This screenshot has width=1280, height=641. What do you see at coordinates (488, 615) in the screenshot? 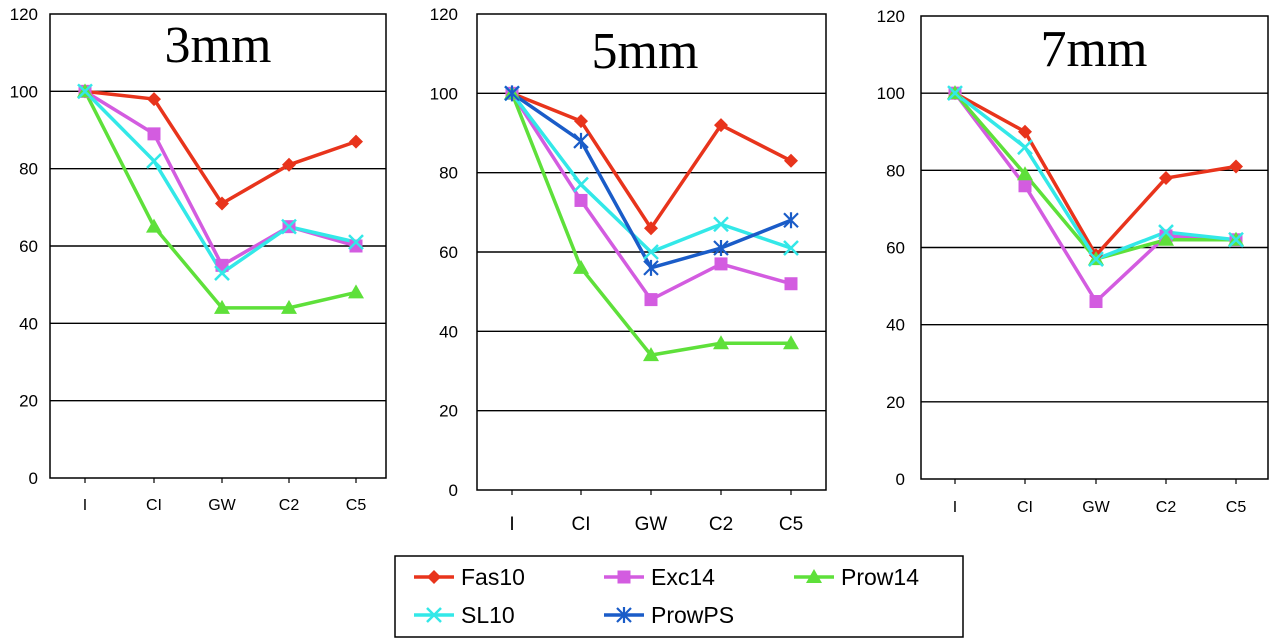
I see `legend-label: SL10` at bounding box center [488, 615].